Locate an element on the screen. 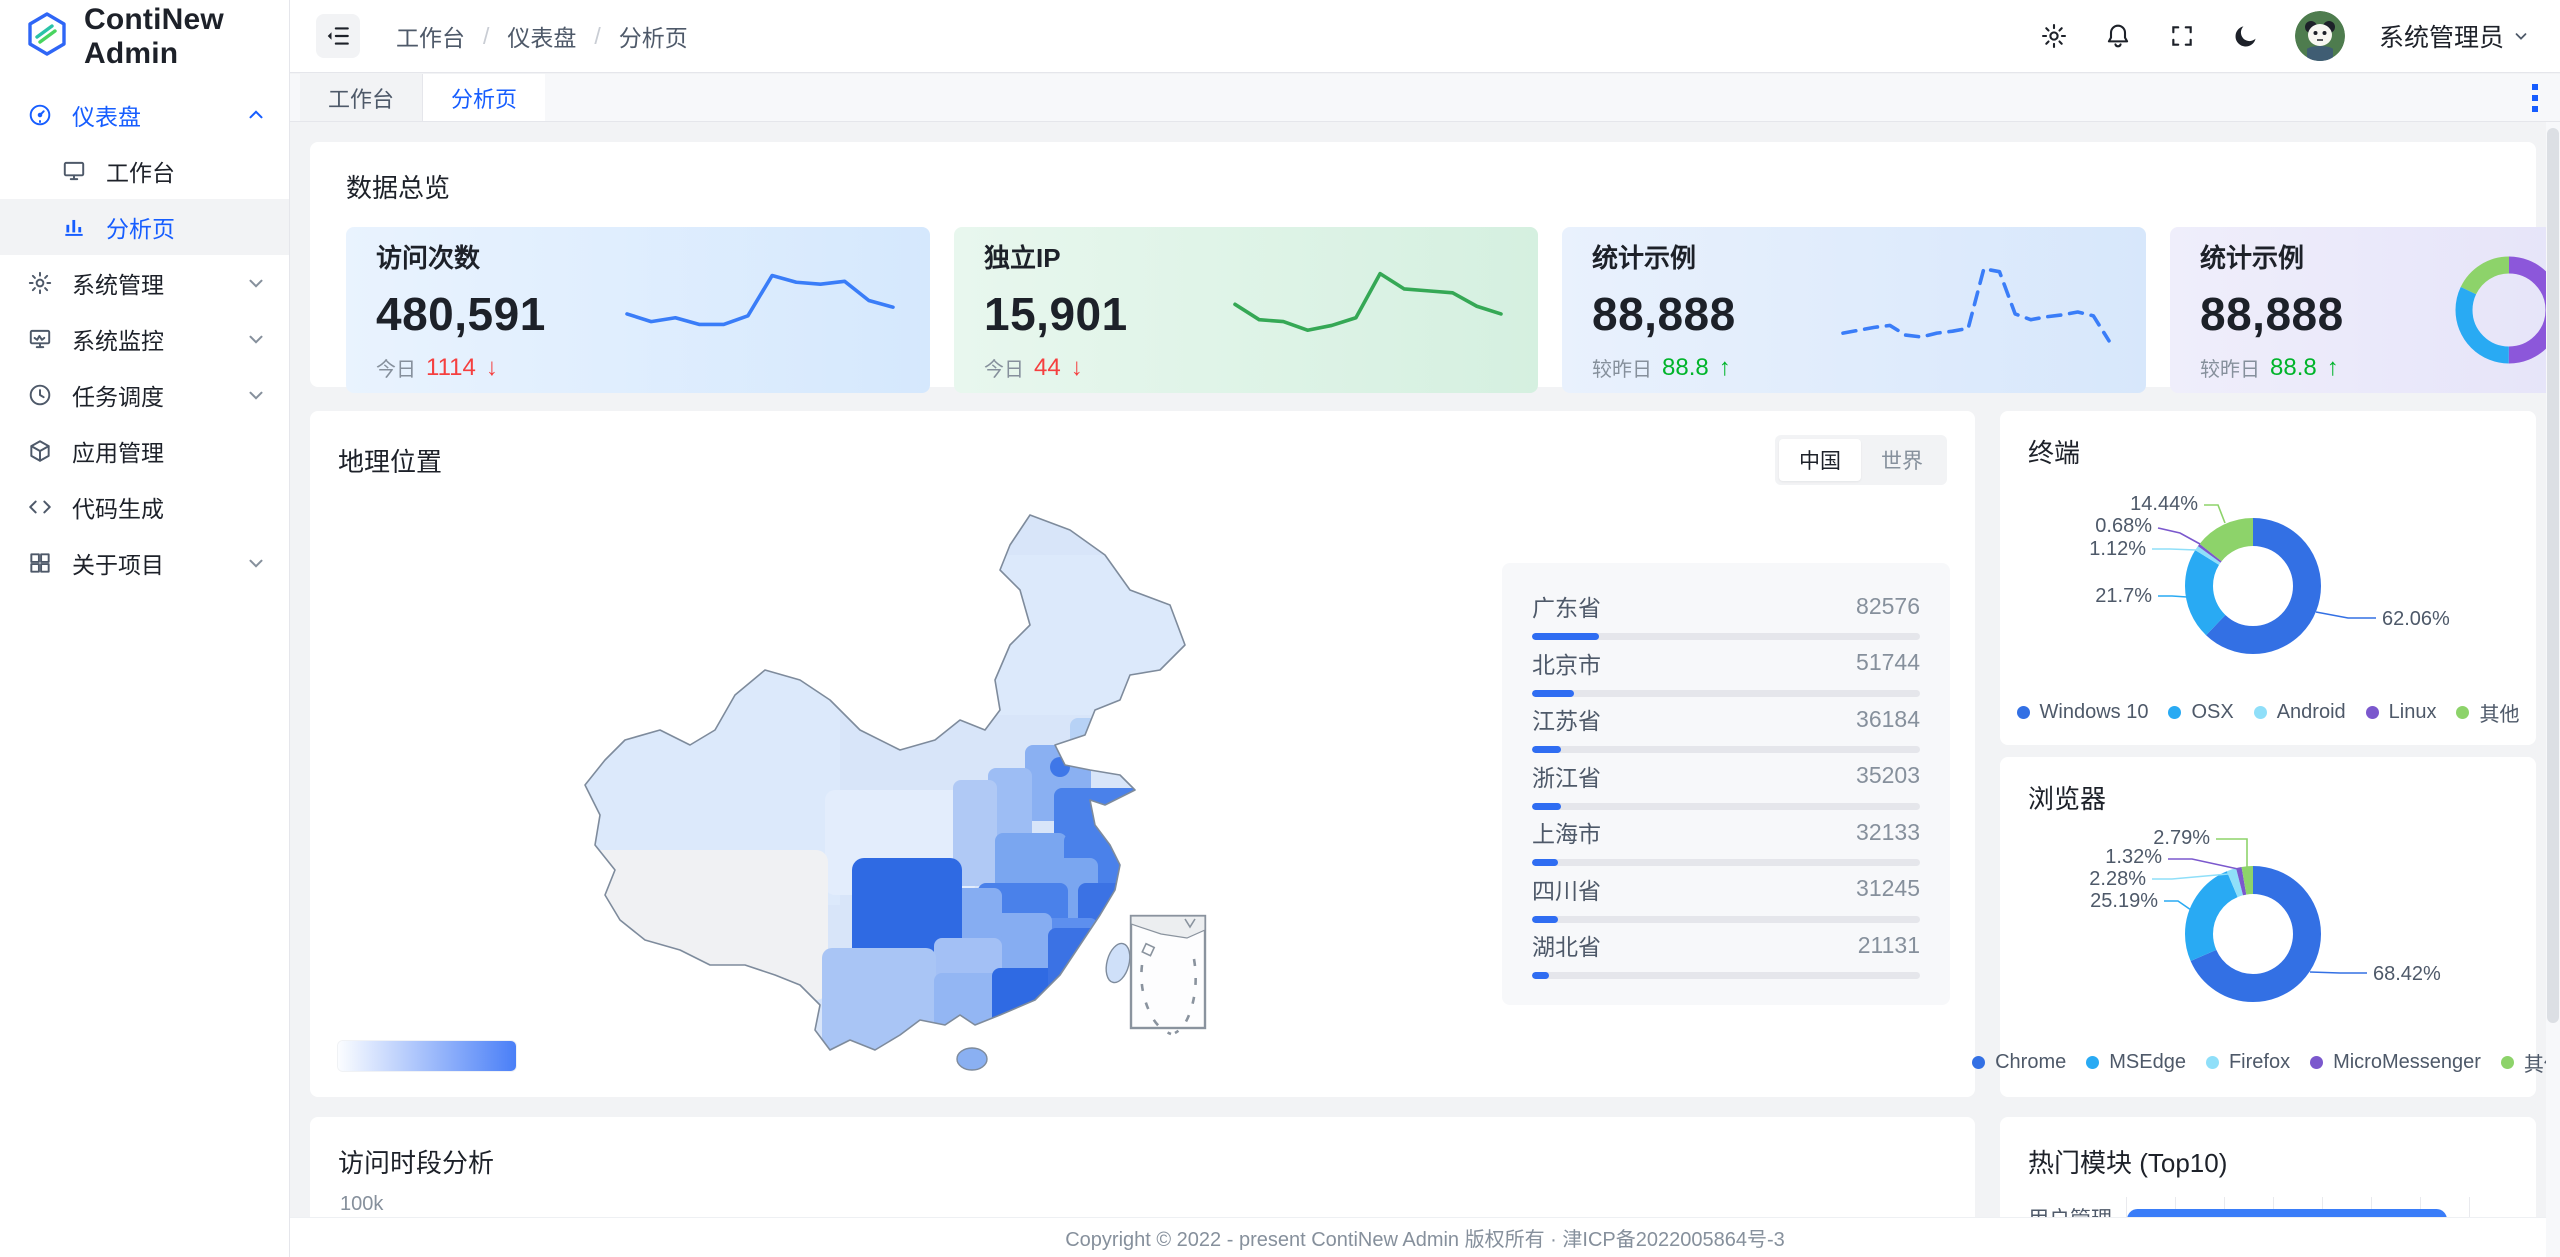 This screenshot has width=2560, height=1257. sidebar-item-label: 仪表盘 is located at coordinates (106, 117).